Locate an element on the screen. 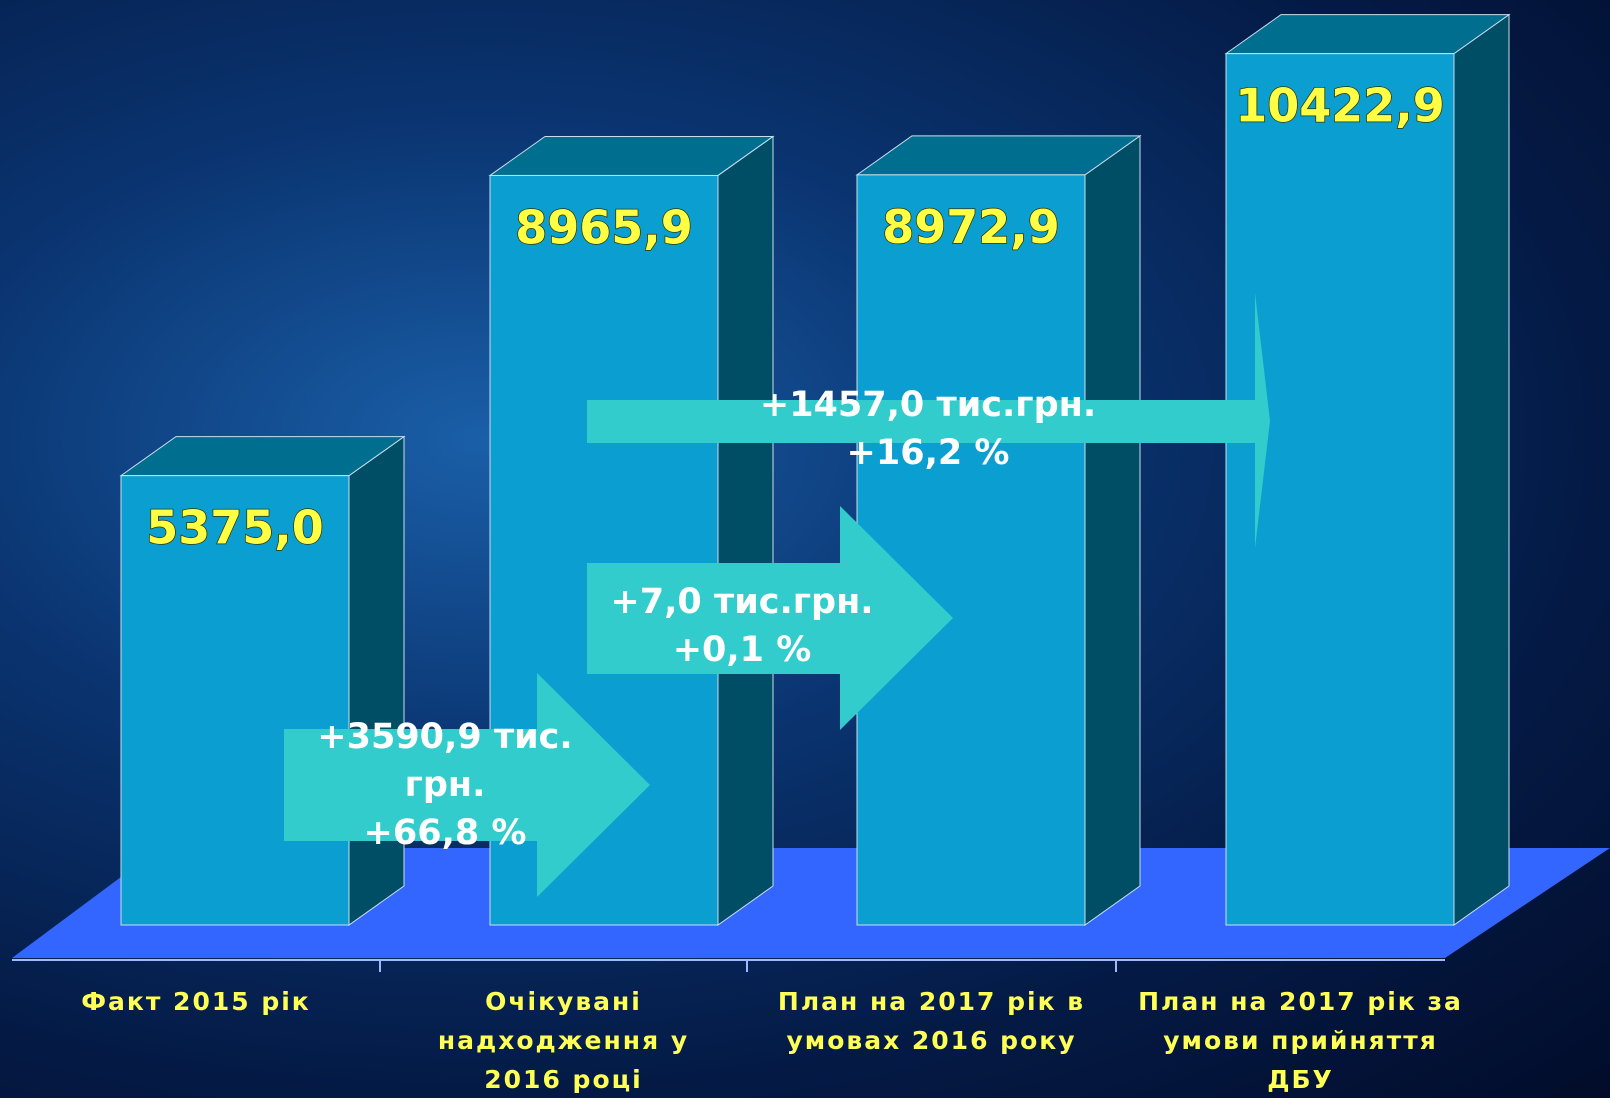 The image size is (1610, 1098). floor is located at coordinates (811, 903).